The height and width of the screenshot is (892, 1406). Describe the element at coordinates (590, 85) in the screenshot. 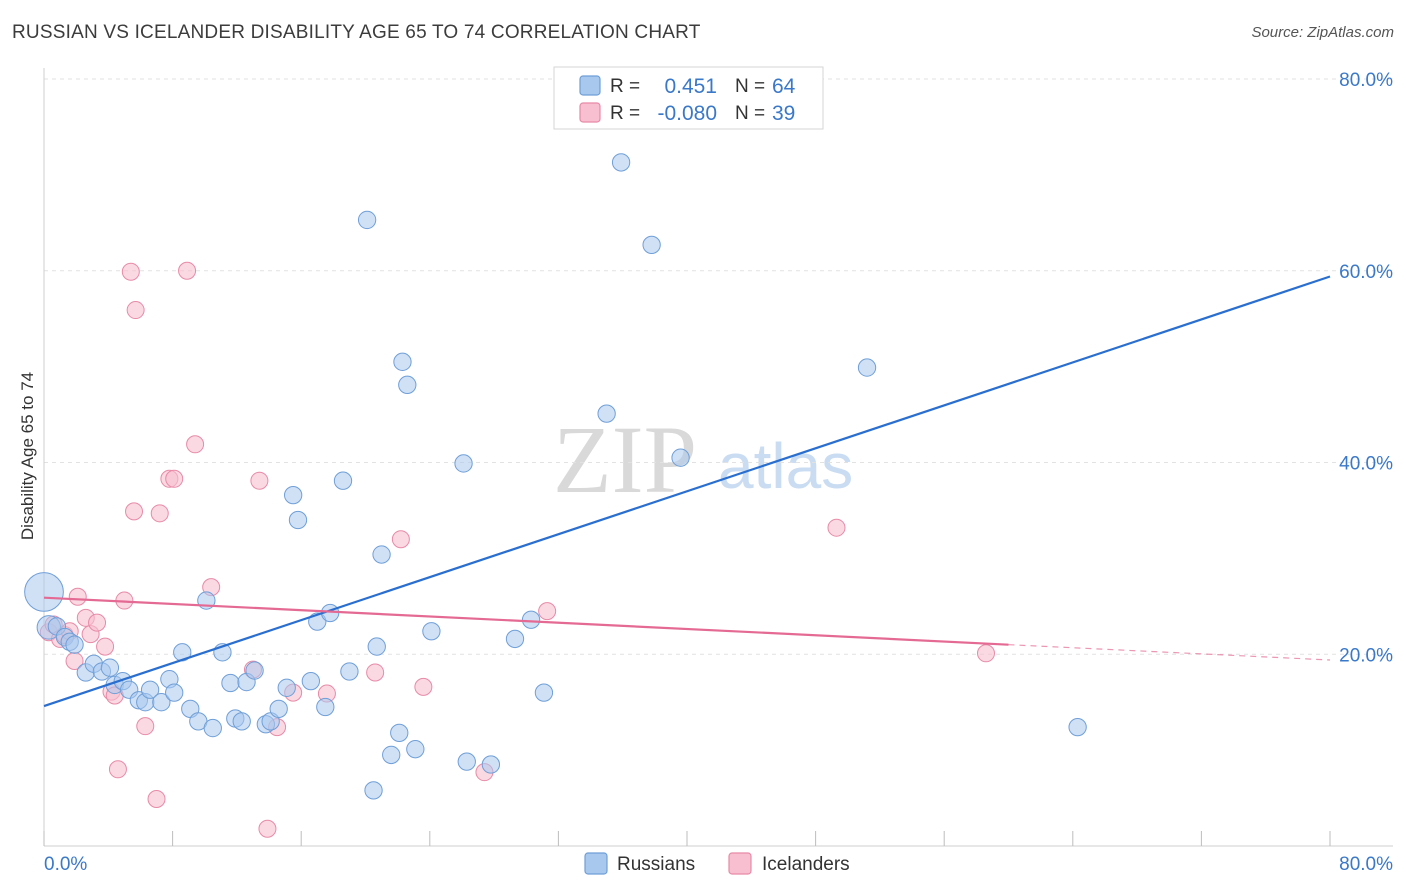

I see `stats-swatch-russians` at that location.